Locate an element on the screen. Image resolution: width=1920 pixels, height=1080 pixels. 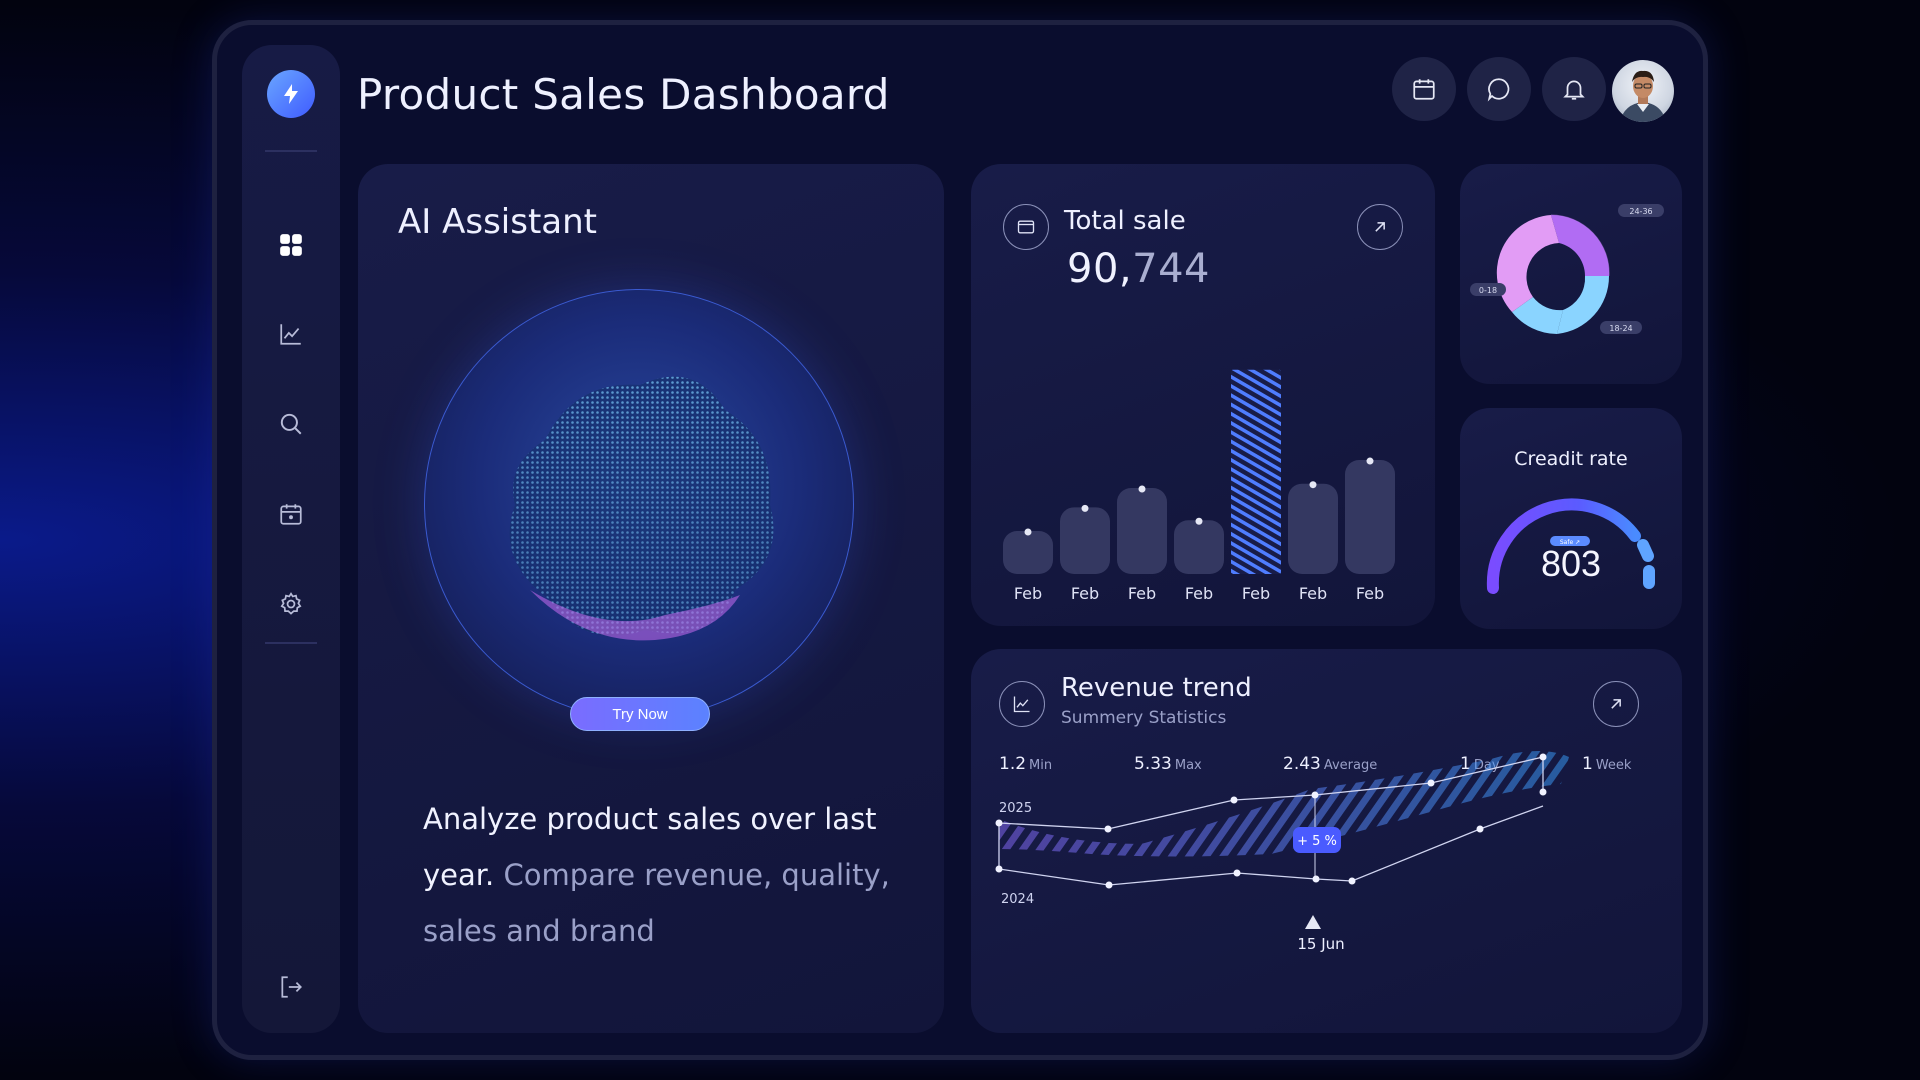
percent-badge is located at coordinates (1317, 840).